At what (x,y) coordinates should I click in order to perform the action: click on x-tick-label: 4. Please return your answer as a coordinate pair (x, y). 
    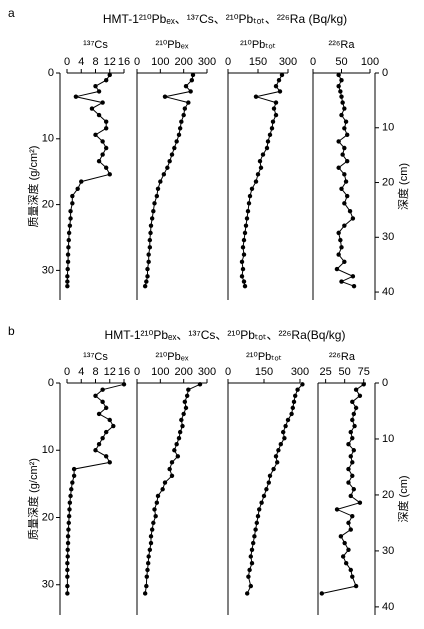
    Looking at the image, I should click on (81, 62).